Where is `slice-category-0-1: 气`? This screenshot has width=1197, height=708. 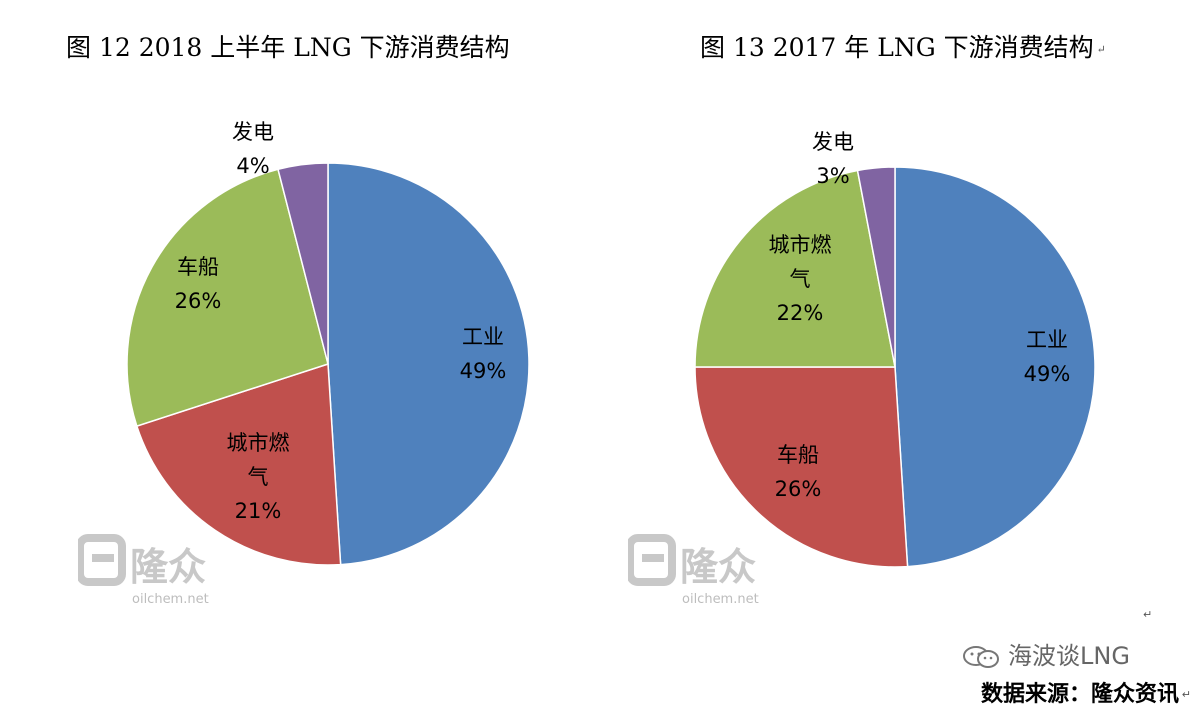 slice-category-0-1: 气 is located at coordinates (258, 477).